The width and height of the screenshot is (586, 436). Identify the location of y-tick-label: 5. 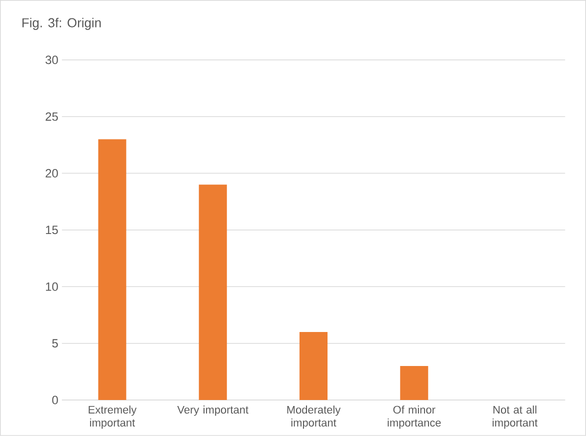
(55, 343).